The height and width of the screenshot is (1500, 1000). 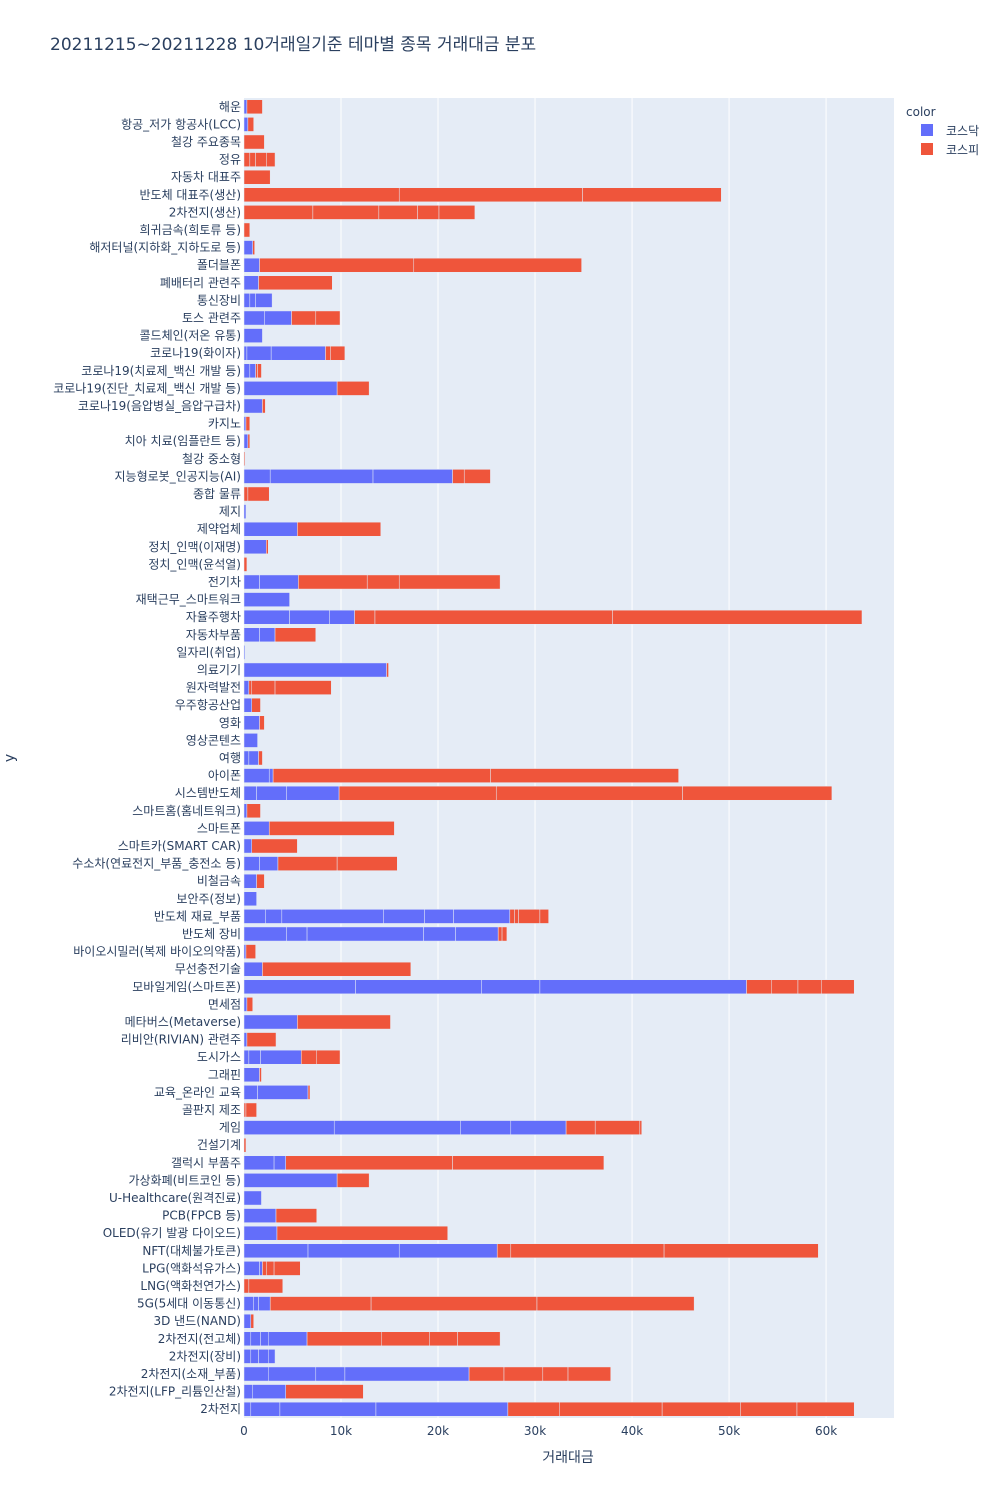 What do you see at coordinates (194, 547) in the screenshot?
I see `y-tick-label: 정치_인맥(이재명)` at bounding box center [194, 547].